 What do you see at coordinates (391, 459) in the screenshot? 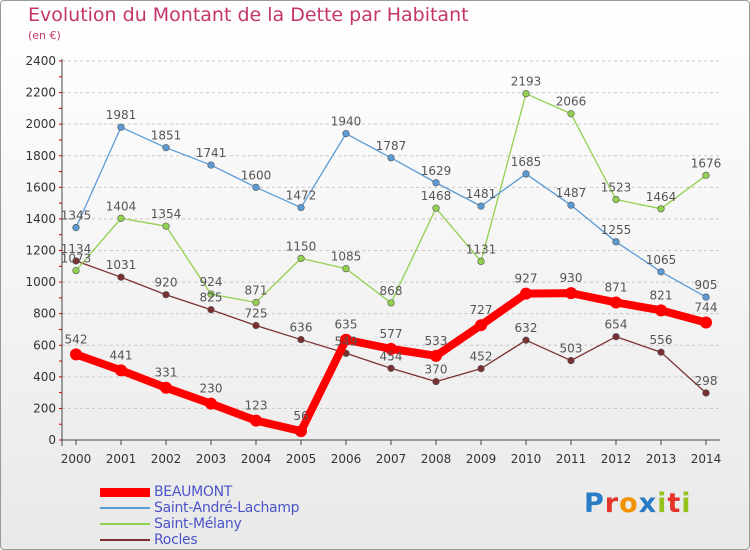
I see `x-tick-label: 2007` at bounding box center [391, 459].